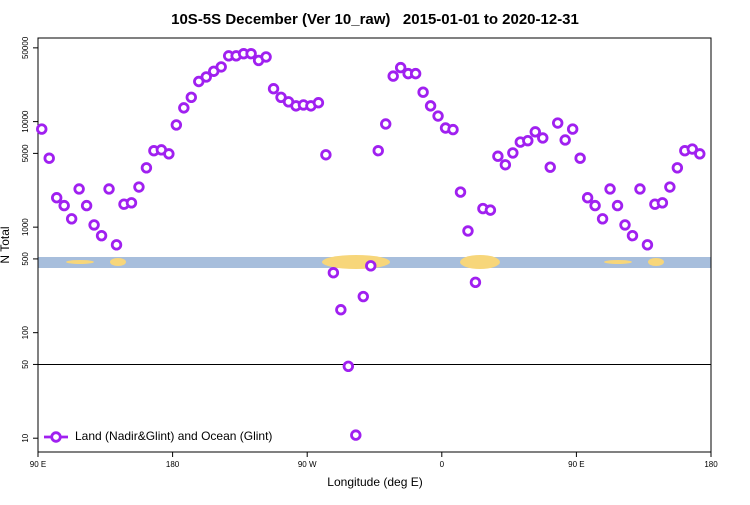 This screenshot has width=750, height=505. I want to click on y-tick-label: 50000, so click(25, 47).